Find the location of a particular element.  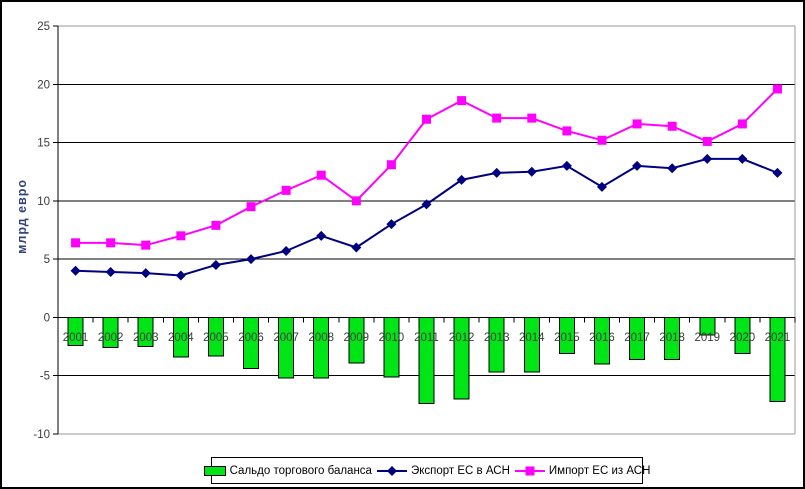

balance-swatch-icon is located at coordinates (214, 470).